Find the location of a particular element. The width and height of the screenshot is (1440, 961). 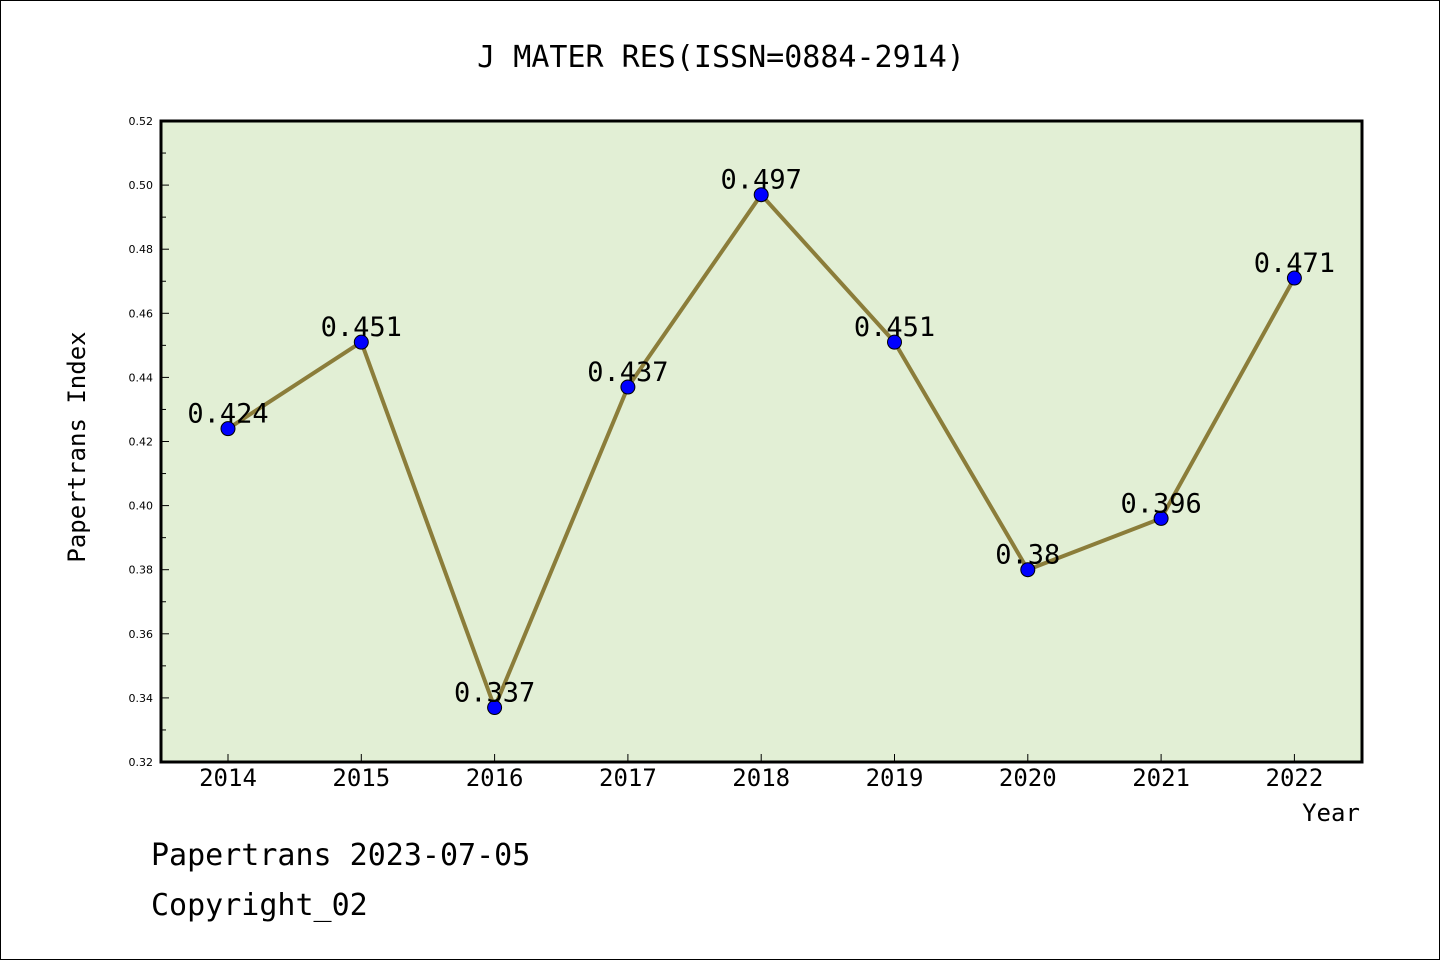

y-tick-label: 0.34 is located at coordinates (141, 698).